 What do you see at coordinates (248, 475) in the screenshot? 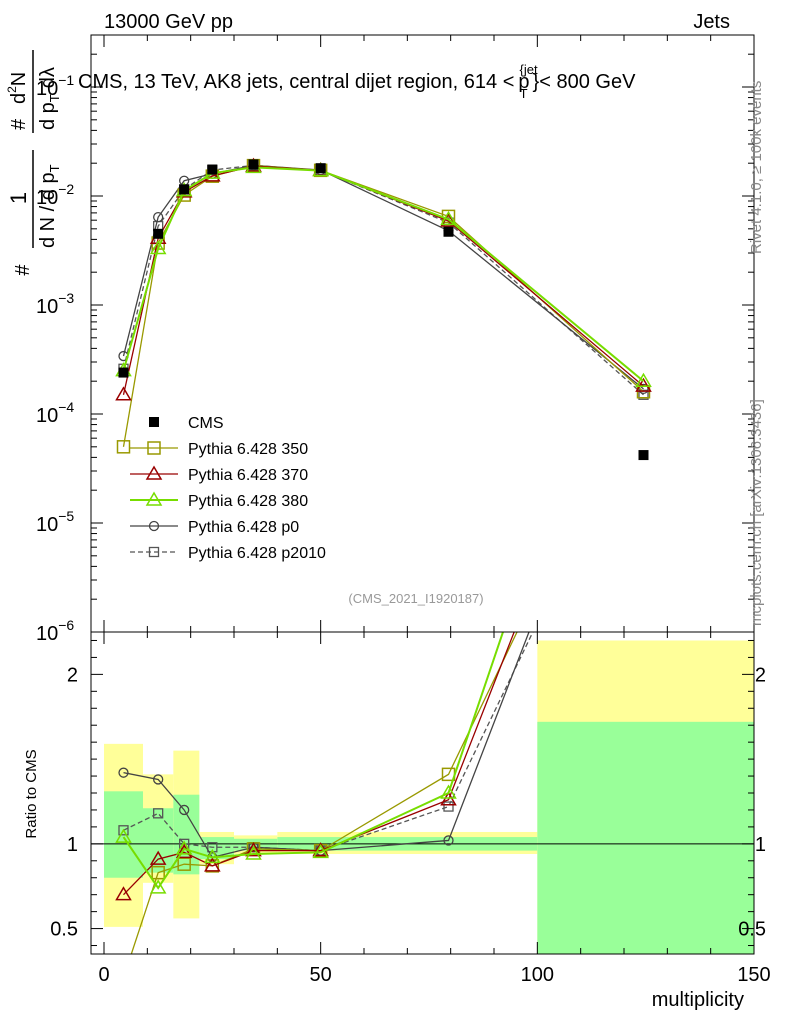
I see `legend-label-p370: Pythia 6.428 370` at bounding box center [248, 475].